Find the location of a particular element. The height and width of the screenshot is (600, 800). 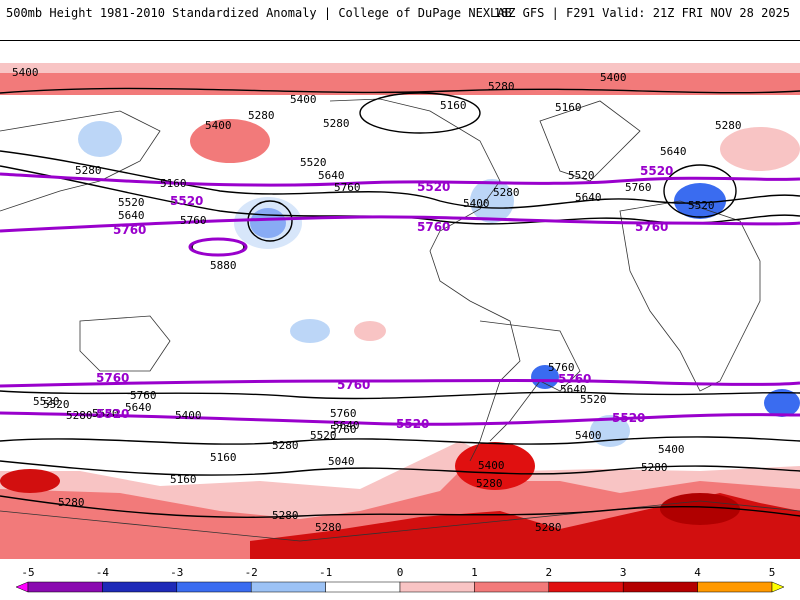

contour-5520-north is located at coordinates (400, 179).